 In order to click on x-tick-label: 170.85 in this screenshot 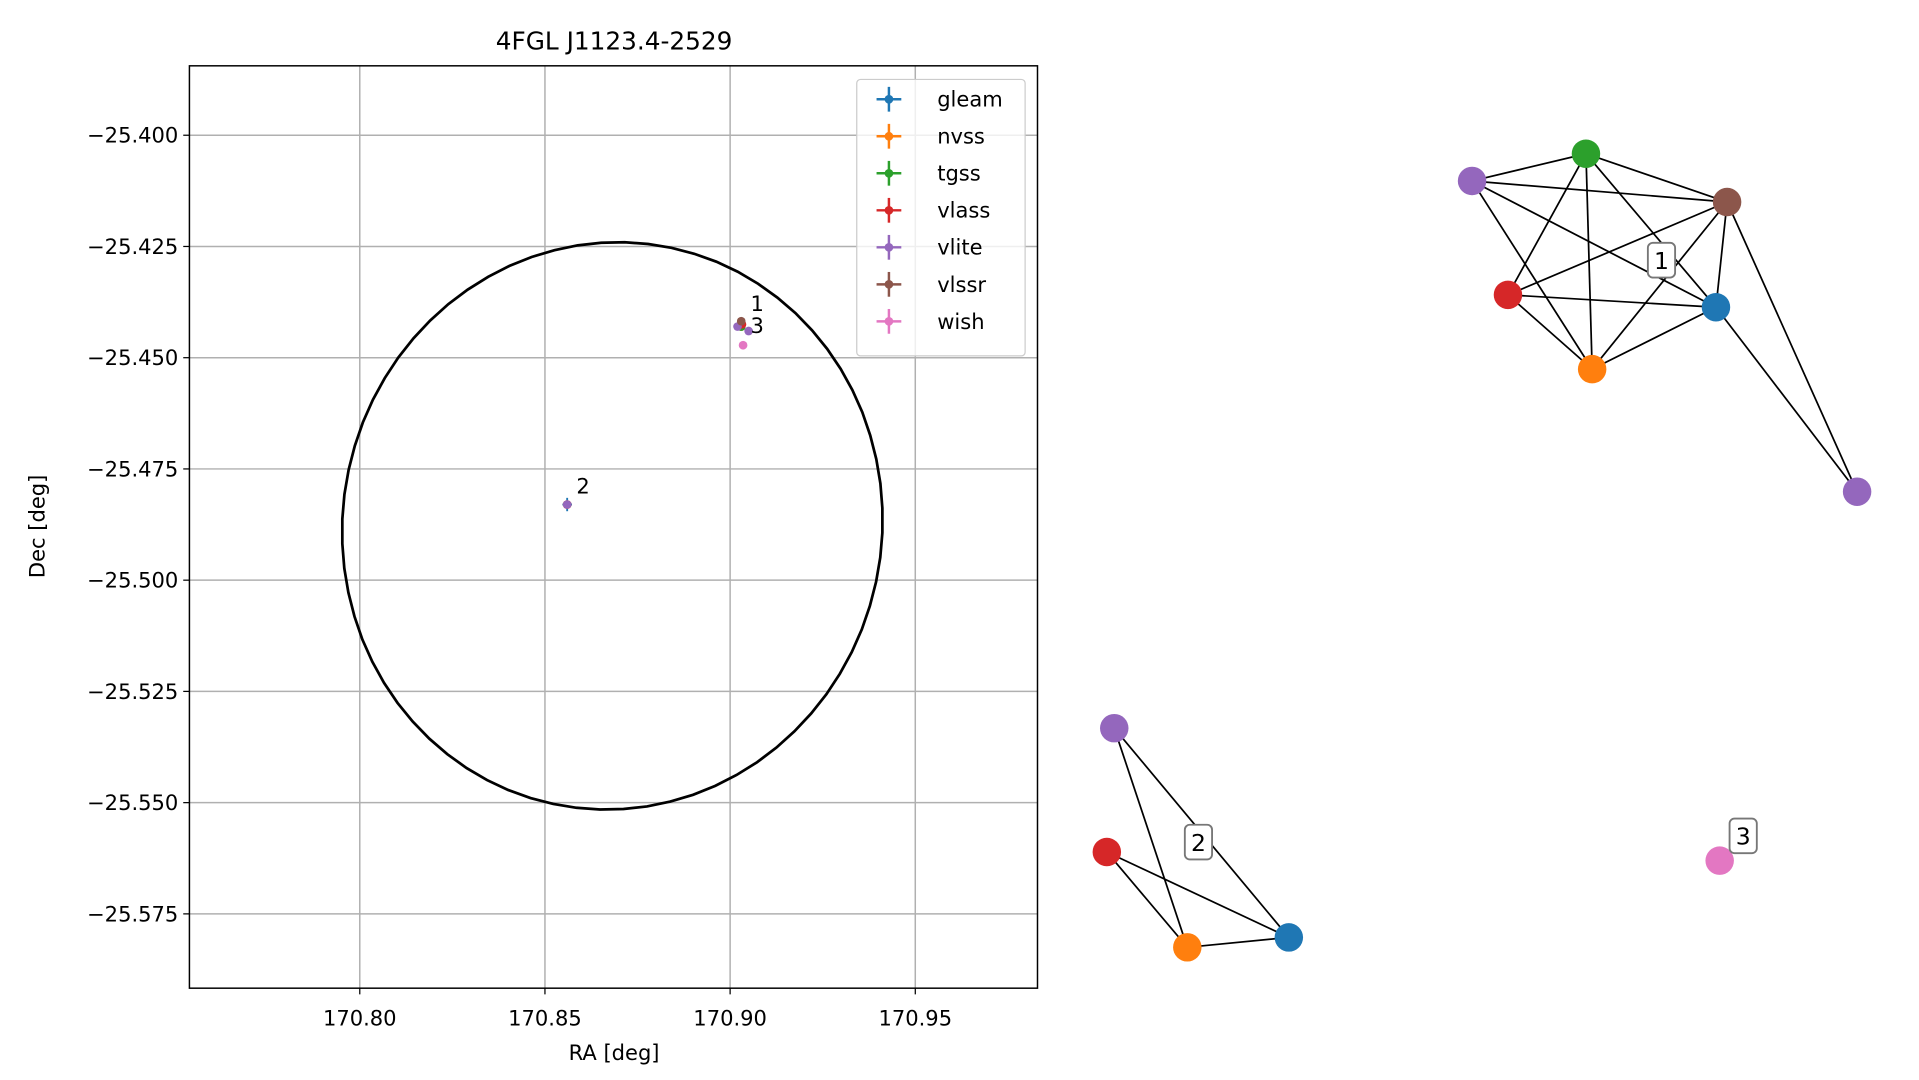, I will do `click(545, 1017)`.